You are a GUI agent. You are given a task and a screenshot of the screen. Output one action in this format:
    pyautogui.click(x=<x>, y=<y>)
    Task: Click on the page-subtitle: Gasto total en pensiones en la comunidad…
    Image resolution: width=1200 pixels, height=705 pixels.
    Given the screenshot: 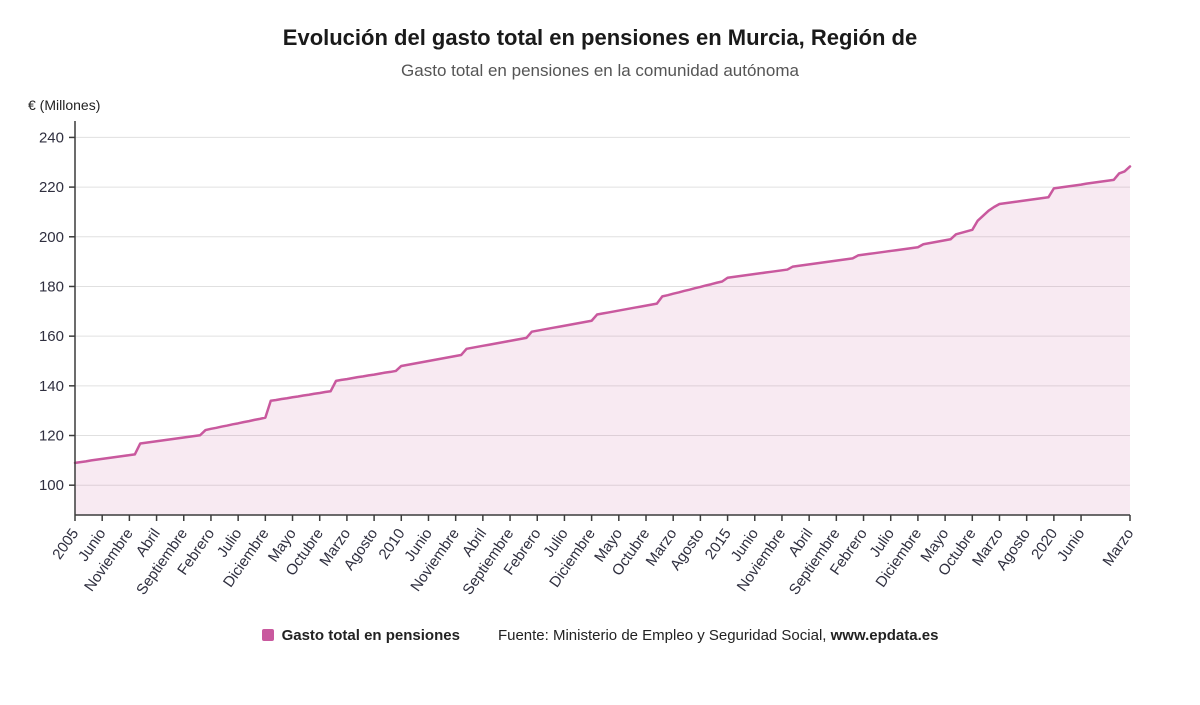 What is the action you would take?
    pyautogui.click(x=600, y=70)
    